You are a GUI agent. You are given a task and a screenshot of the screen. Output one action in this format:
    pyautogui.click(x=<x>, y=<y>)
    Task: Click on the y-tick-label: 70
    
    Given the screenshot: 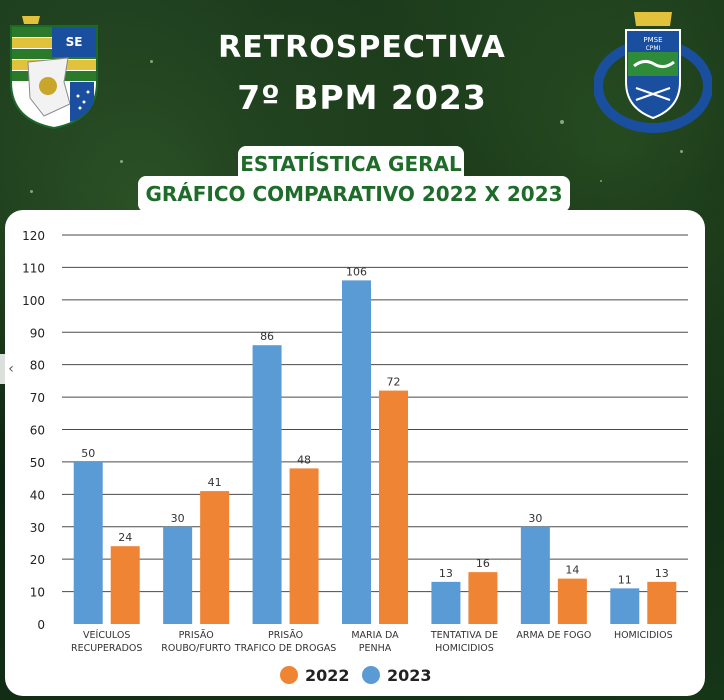 What is the action you would take?
    pyautogui.click(x=37, y=398)
    